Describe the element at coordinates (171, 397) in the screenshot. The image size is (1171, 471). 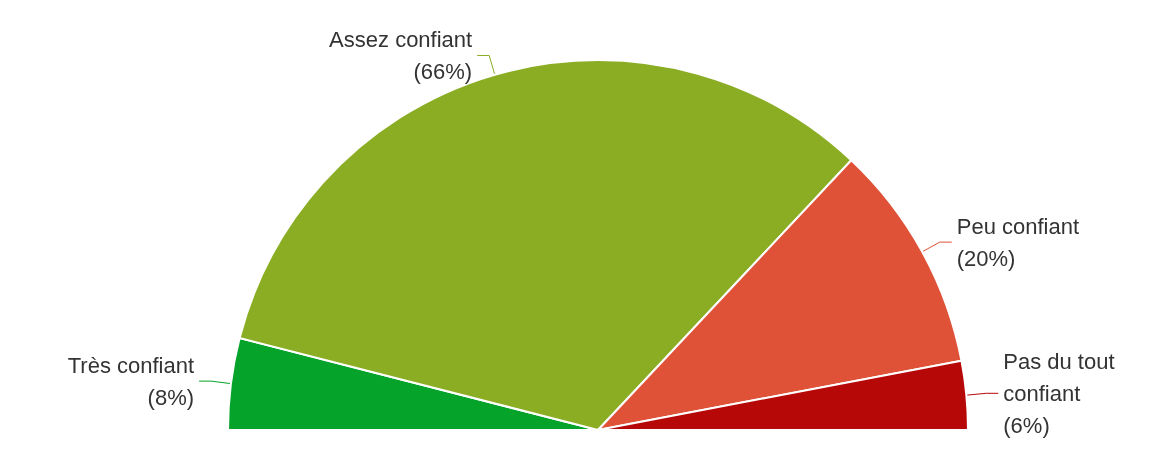
I see `data-label: (8%)` at that location.